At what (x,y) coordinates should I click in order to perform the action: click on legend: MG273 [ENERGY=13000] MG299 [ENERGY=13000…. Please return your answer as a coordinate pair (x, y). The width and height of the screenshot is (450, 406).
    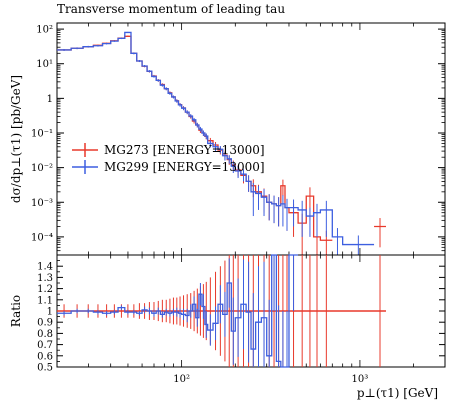
    Looking at the image, I should click on (168, 158).